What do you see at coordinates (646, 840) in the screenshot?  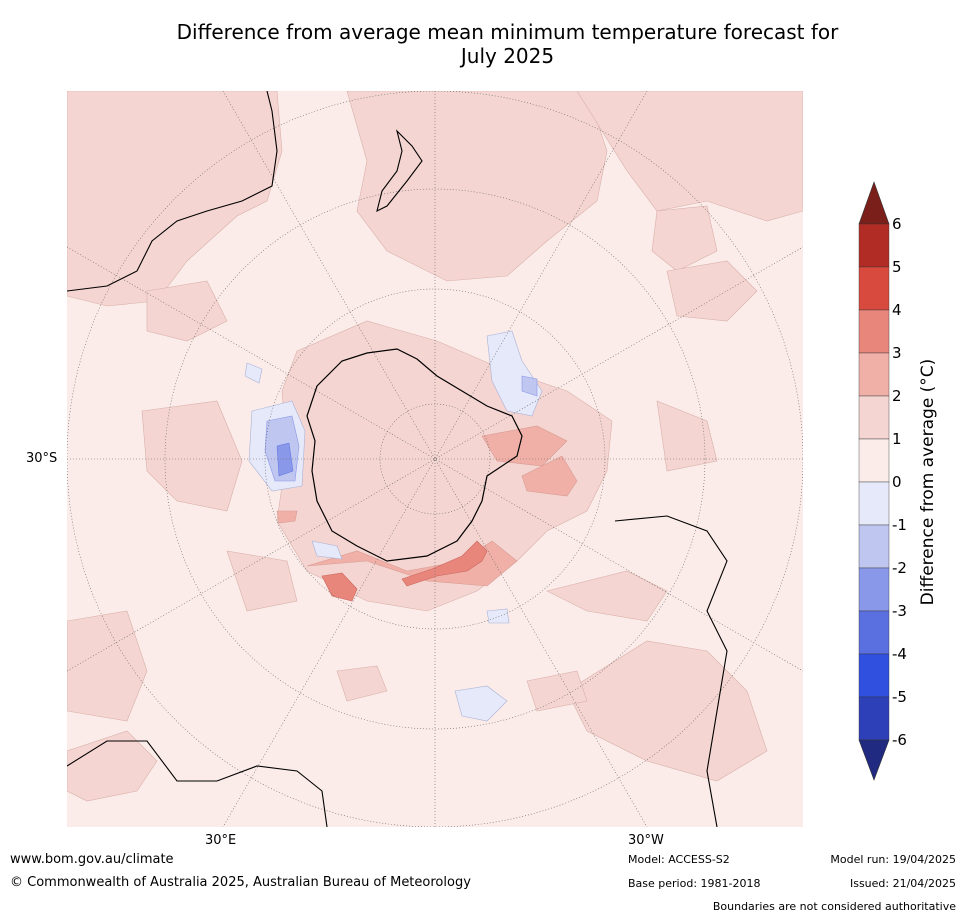 I see `lon-label-30w: 30°W` at bounding box center [646, 840].